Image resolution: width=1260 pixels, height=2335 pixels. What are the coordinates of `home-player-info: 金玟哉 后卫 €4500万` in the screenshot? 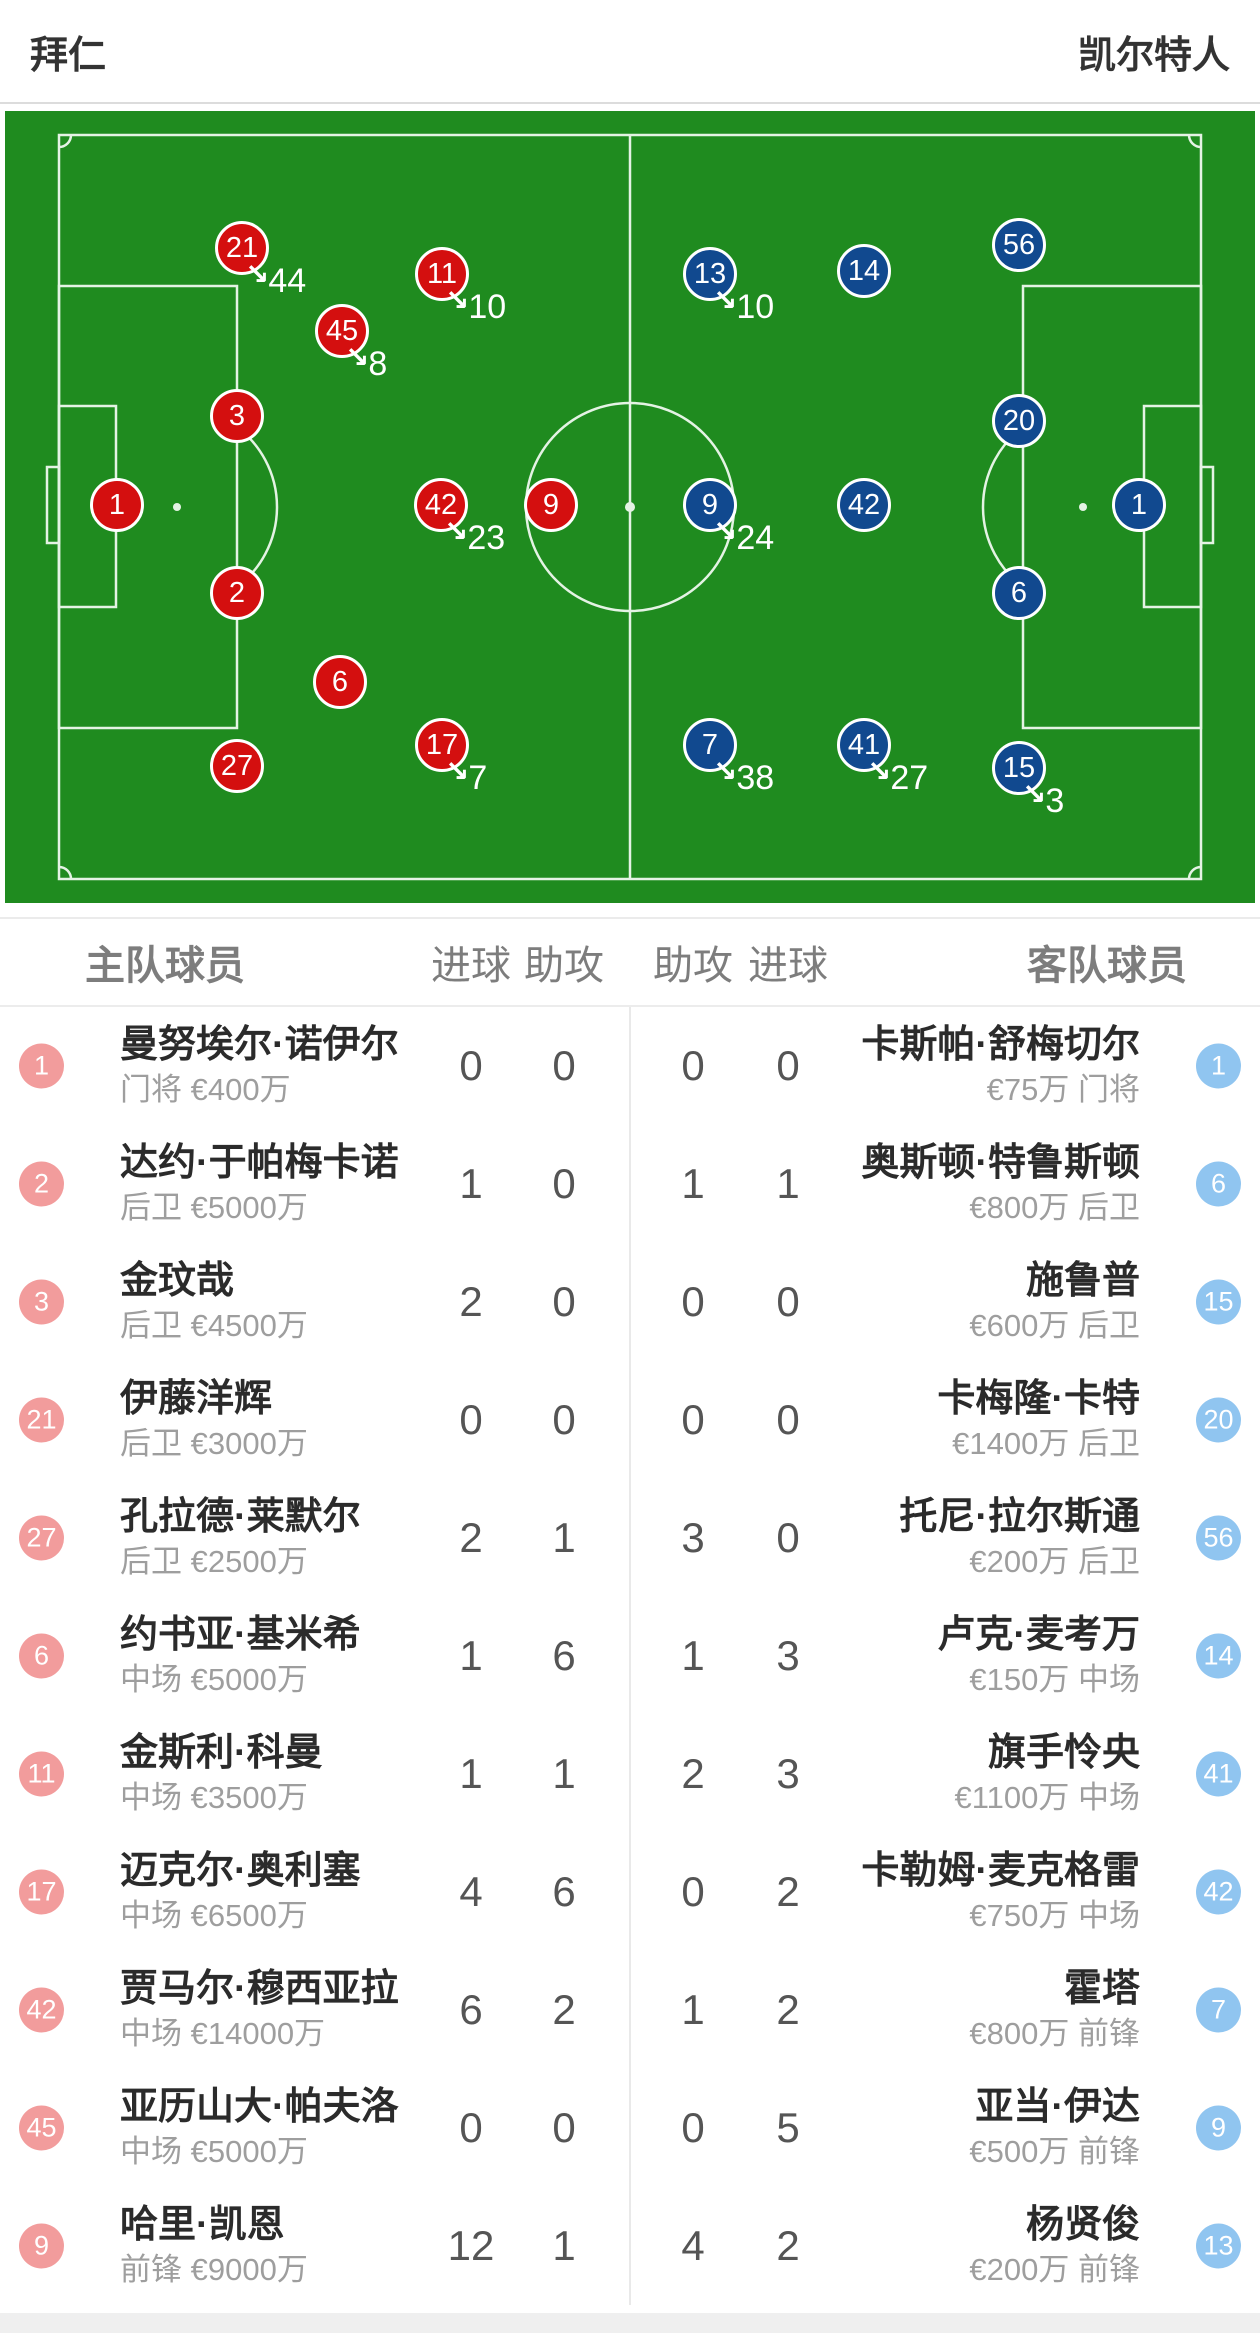 It's located at (214, 1302).